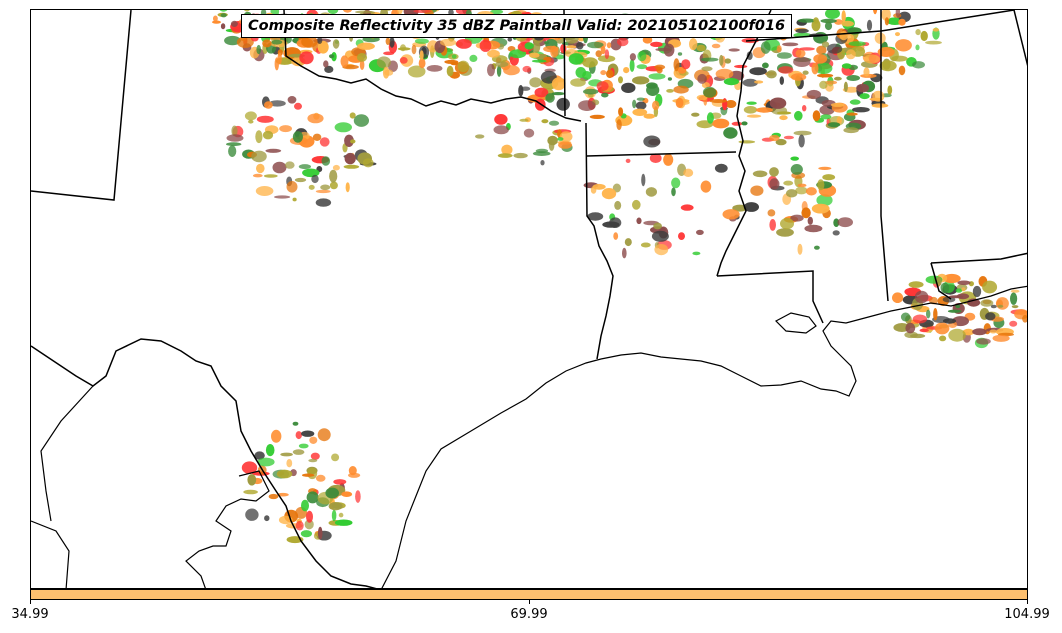 The height and width of the screenshot is (633, 1062). What do you see at coordinates (744, 143) in the screenshot?
I see `mississippi-river` at bounding box center [744, 143].